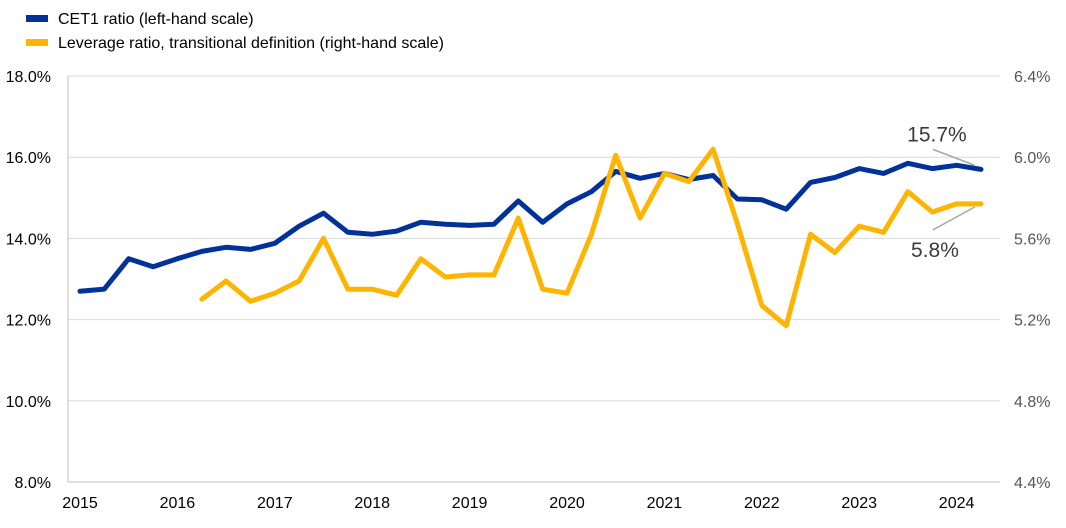  I want to click on left-tick-label: 16.0%, so click(28, 158).